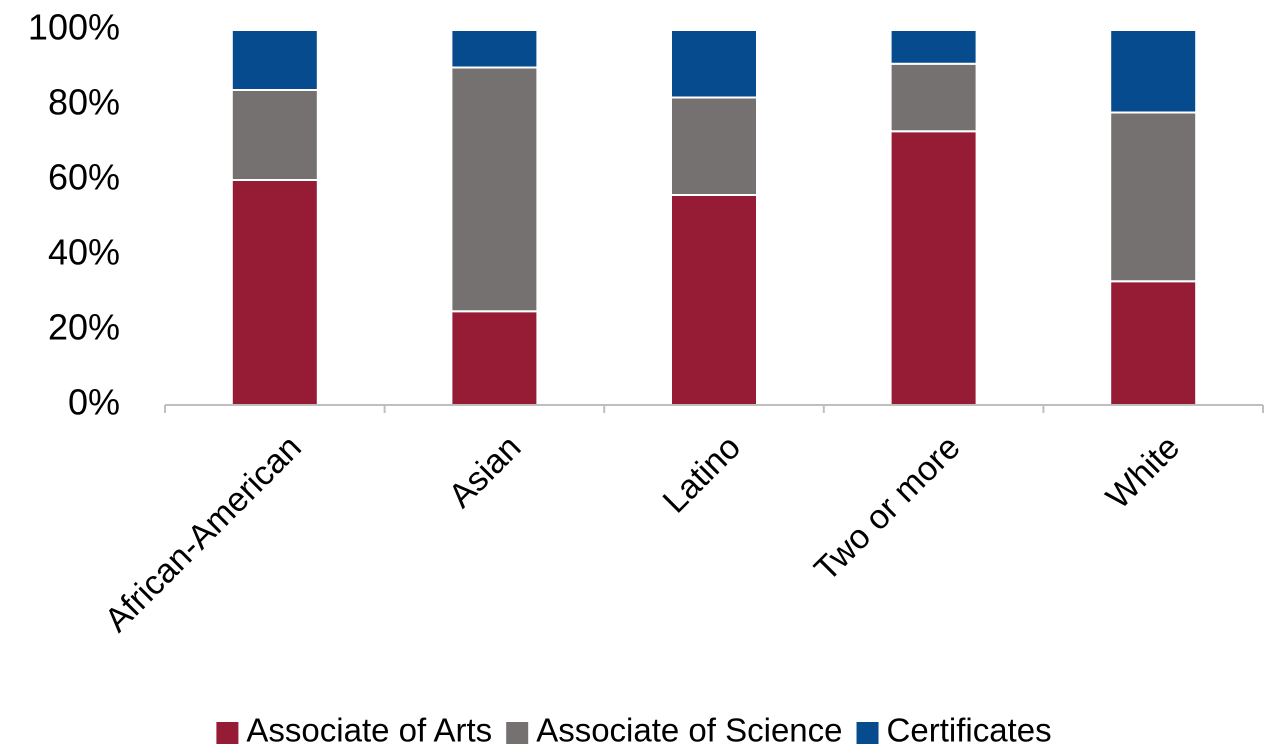 This screenshot has width=1268, height=752. I want to click on y-tick-label: 100%, so click(74, 27).